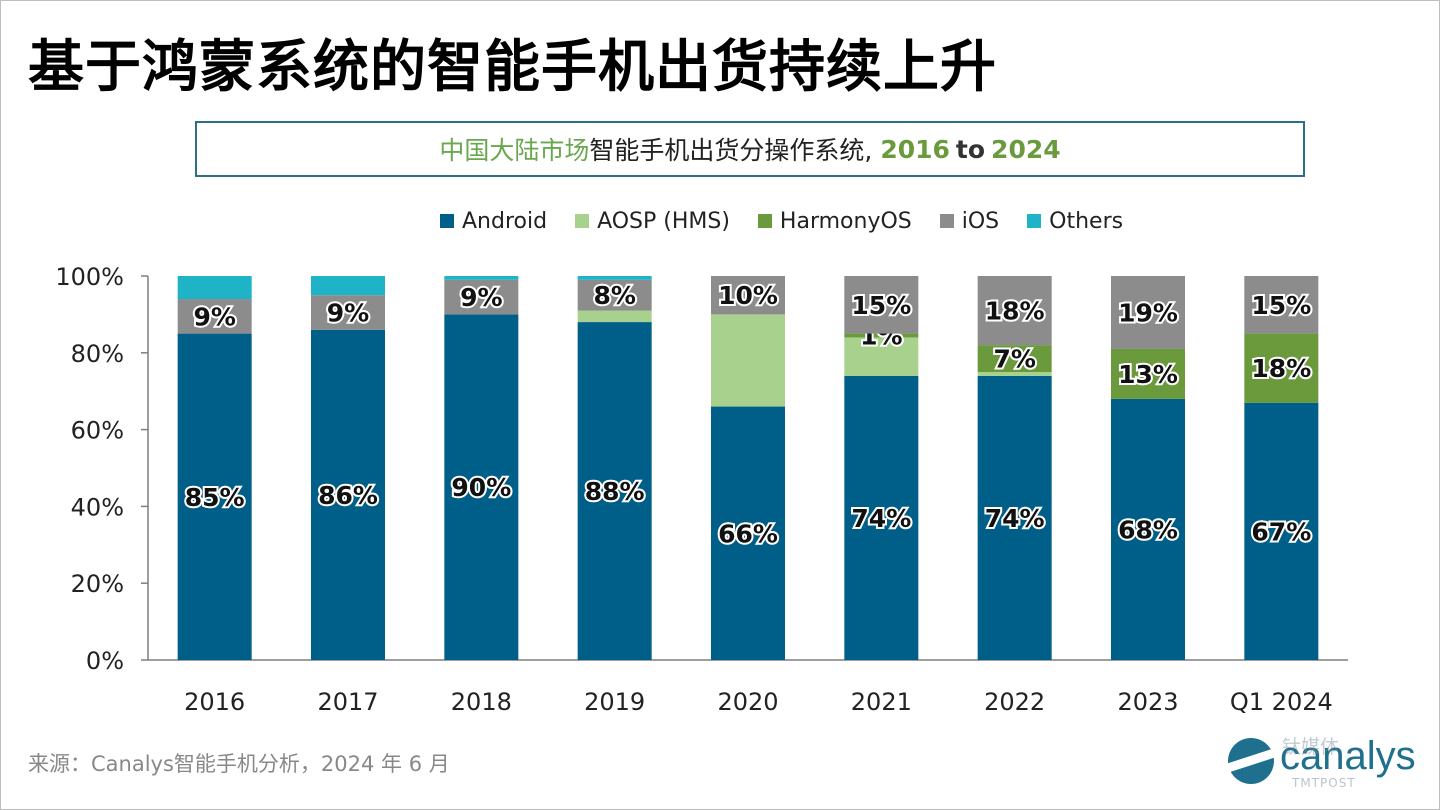 This screenshot has width=1440, height=810. I want to click on chart-legend: Android AOSP (HMS) HarmonyOS iOS Others, so click(820, 221).